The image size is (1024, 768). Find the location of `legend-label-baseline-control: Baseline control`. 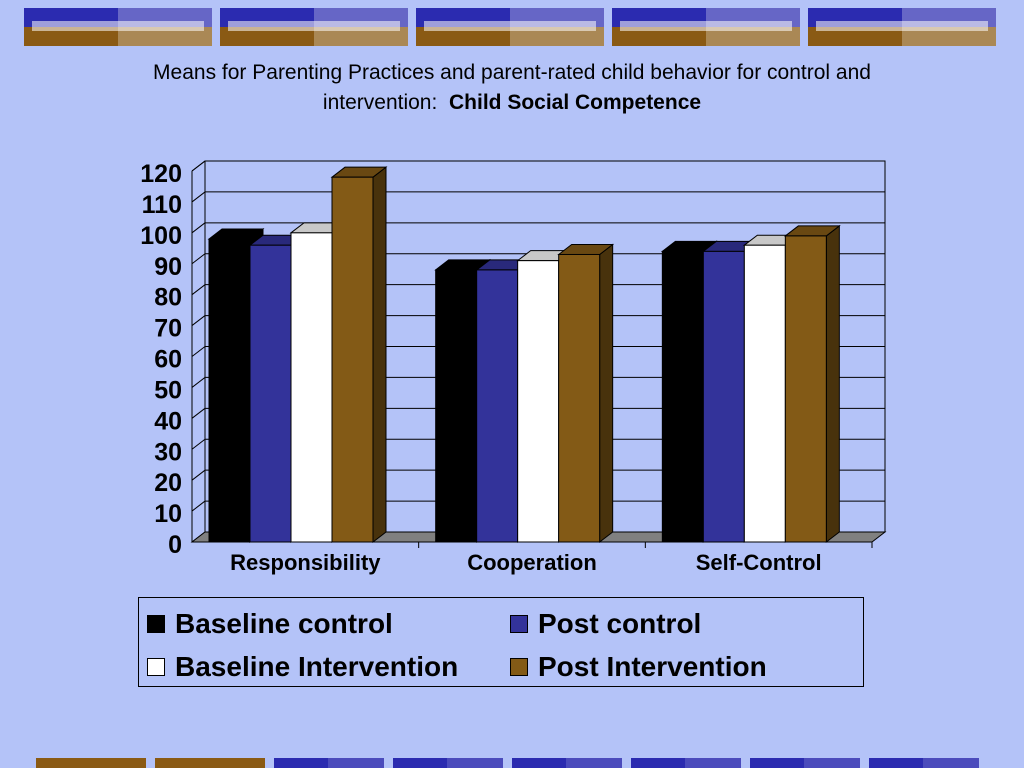

legend-label-baseline-control: Baseline control is located at coordinates (284, 623).